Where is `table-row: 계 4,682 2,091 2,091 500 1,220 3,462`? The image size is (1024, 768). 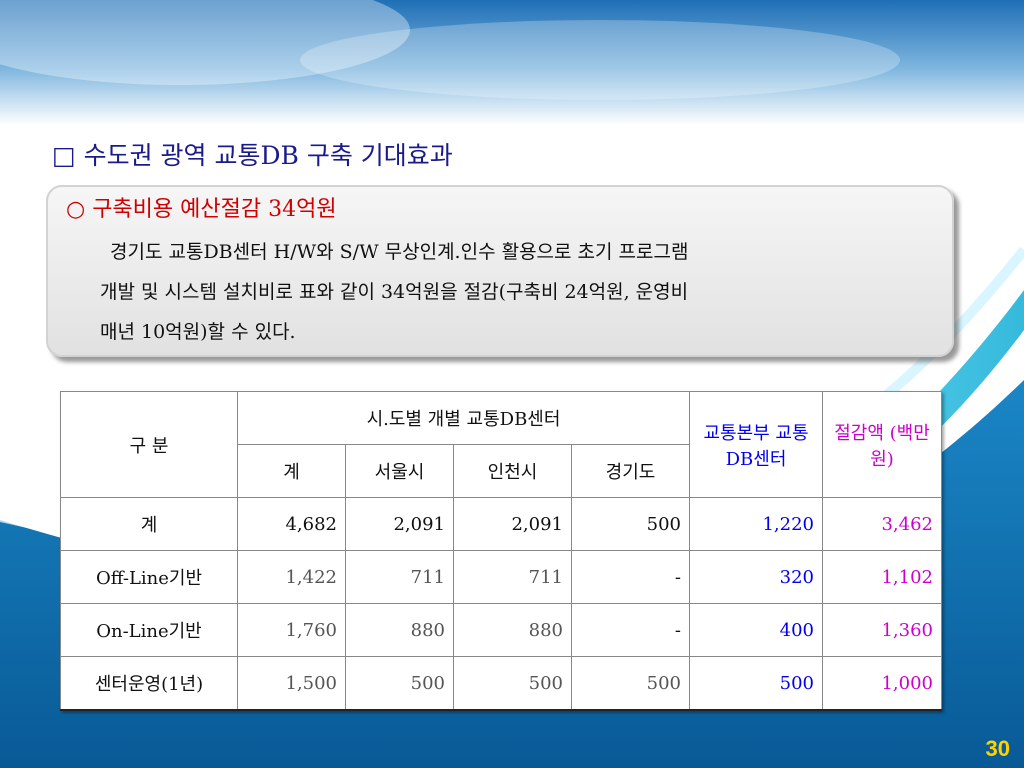
table-row: 계 4,682 2,091 2,091 500 1,220 3,462 is located at coordinates (501, 524).